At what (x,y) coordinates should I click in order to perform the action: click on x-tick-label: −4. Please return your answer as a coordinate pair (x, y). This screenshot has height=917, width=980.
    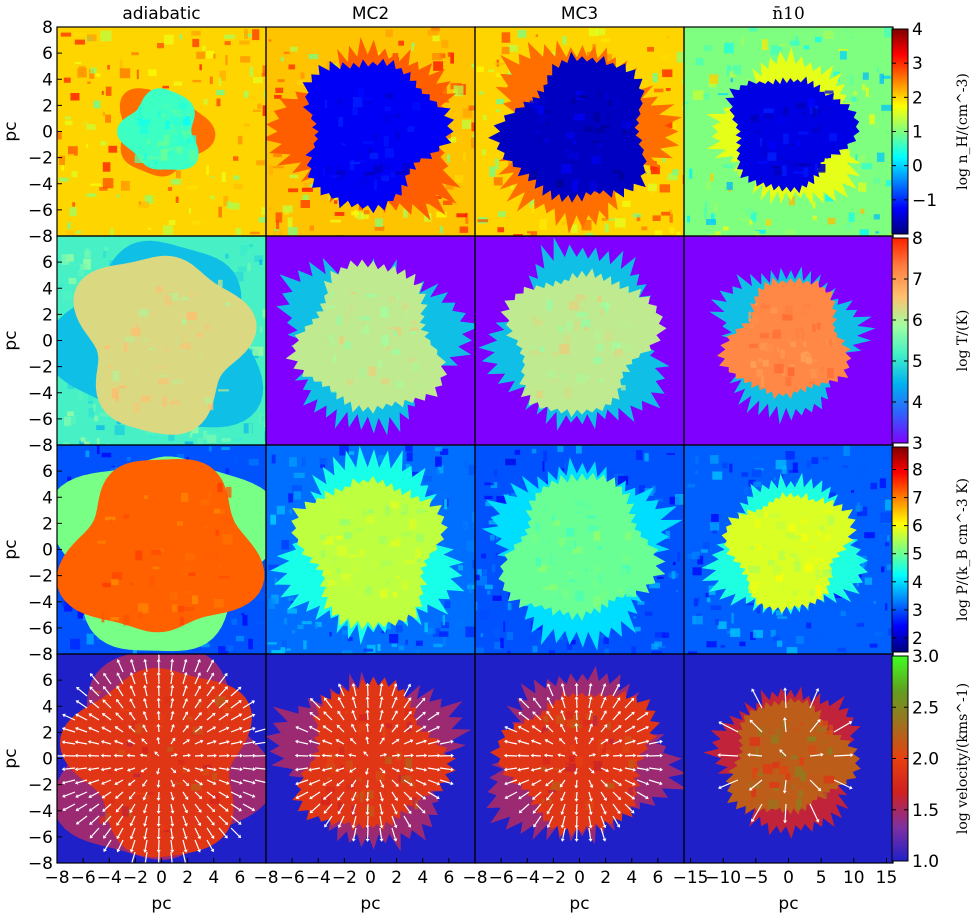
    Looking at the image, I should click on (527, 878).